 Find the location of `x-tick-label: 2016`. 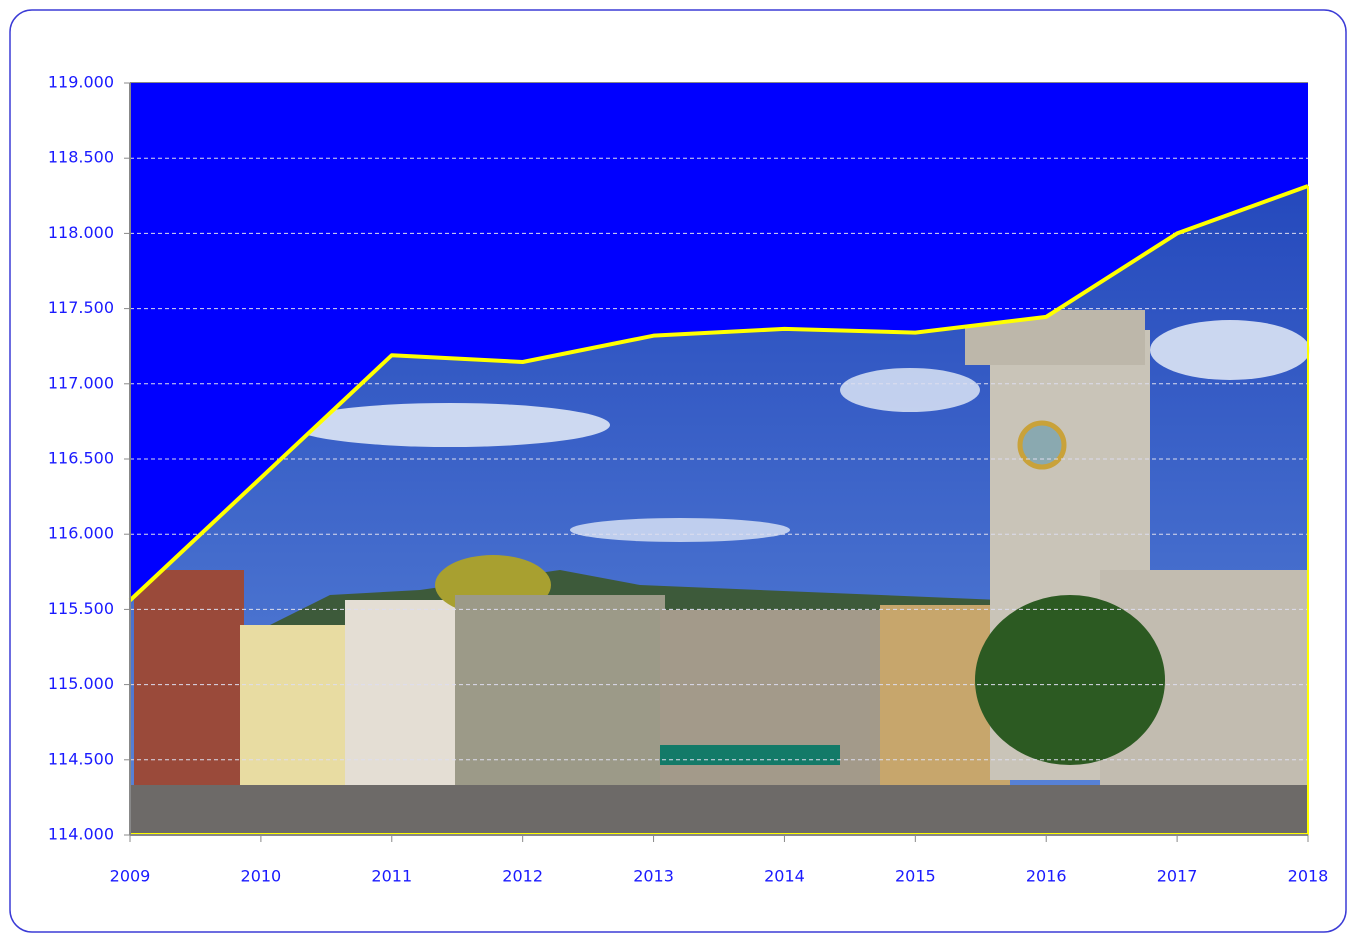

x-tick-label: 2016 is located at coordinates (1046, 876).